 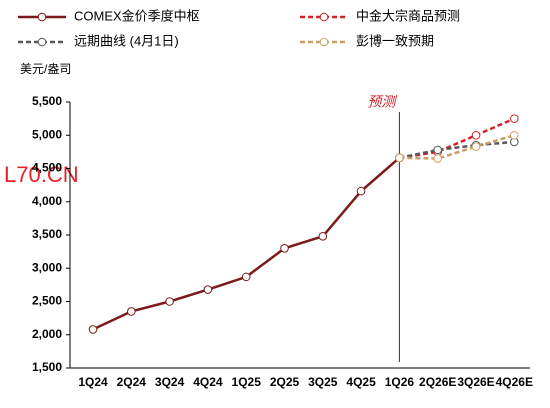 I want to click on x-tick-label: 1Q26, so click(x=400, y=382).